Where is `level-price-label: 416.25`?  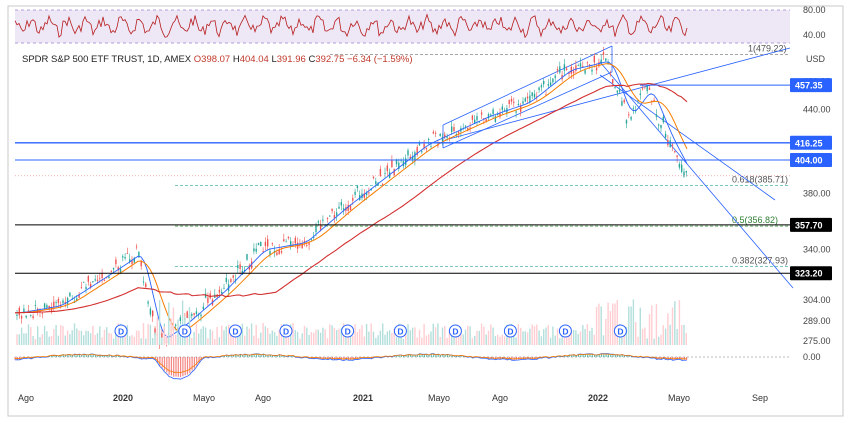 level-price-label: 416.25 is located at coordinates (809, 143).